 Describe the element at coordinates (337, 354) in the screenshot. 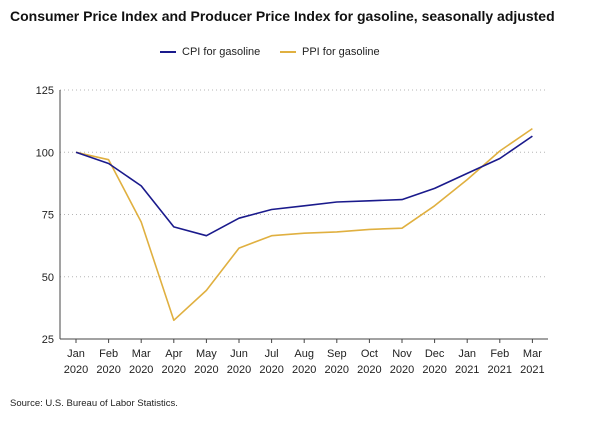

I see `x-tick-label-month: Sep` at that location.